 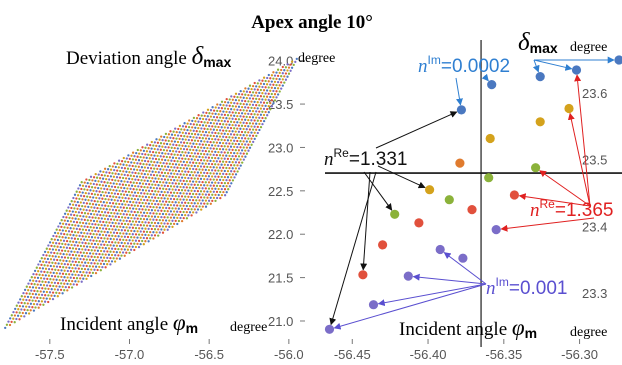 I want to click on left-y-label-text: Deviation angle, so click(x=129, y=58).